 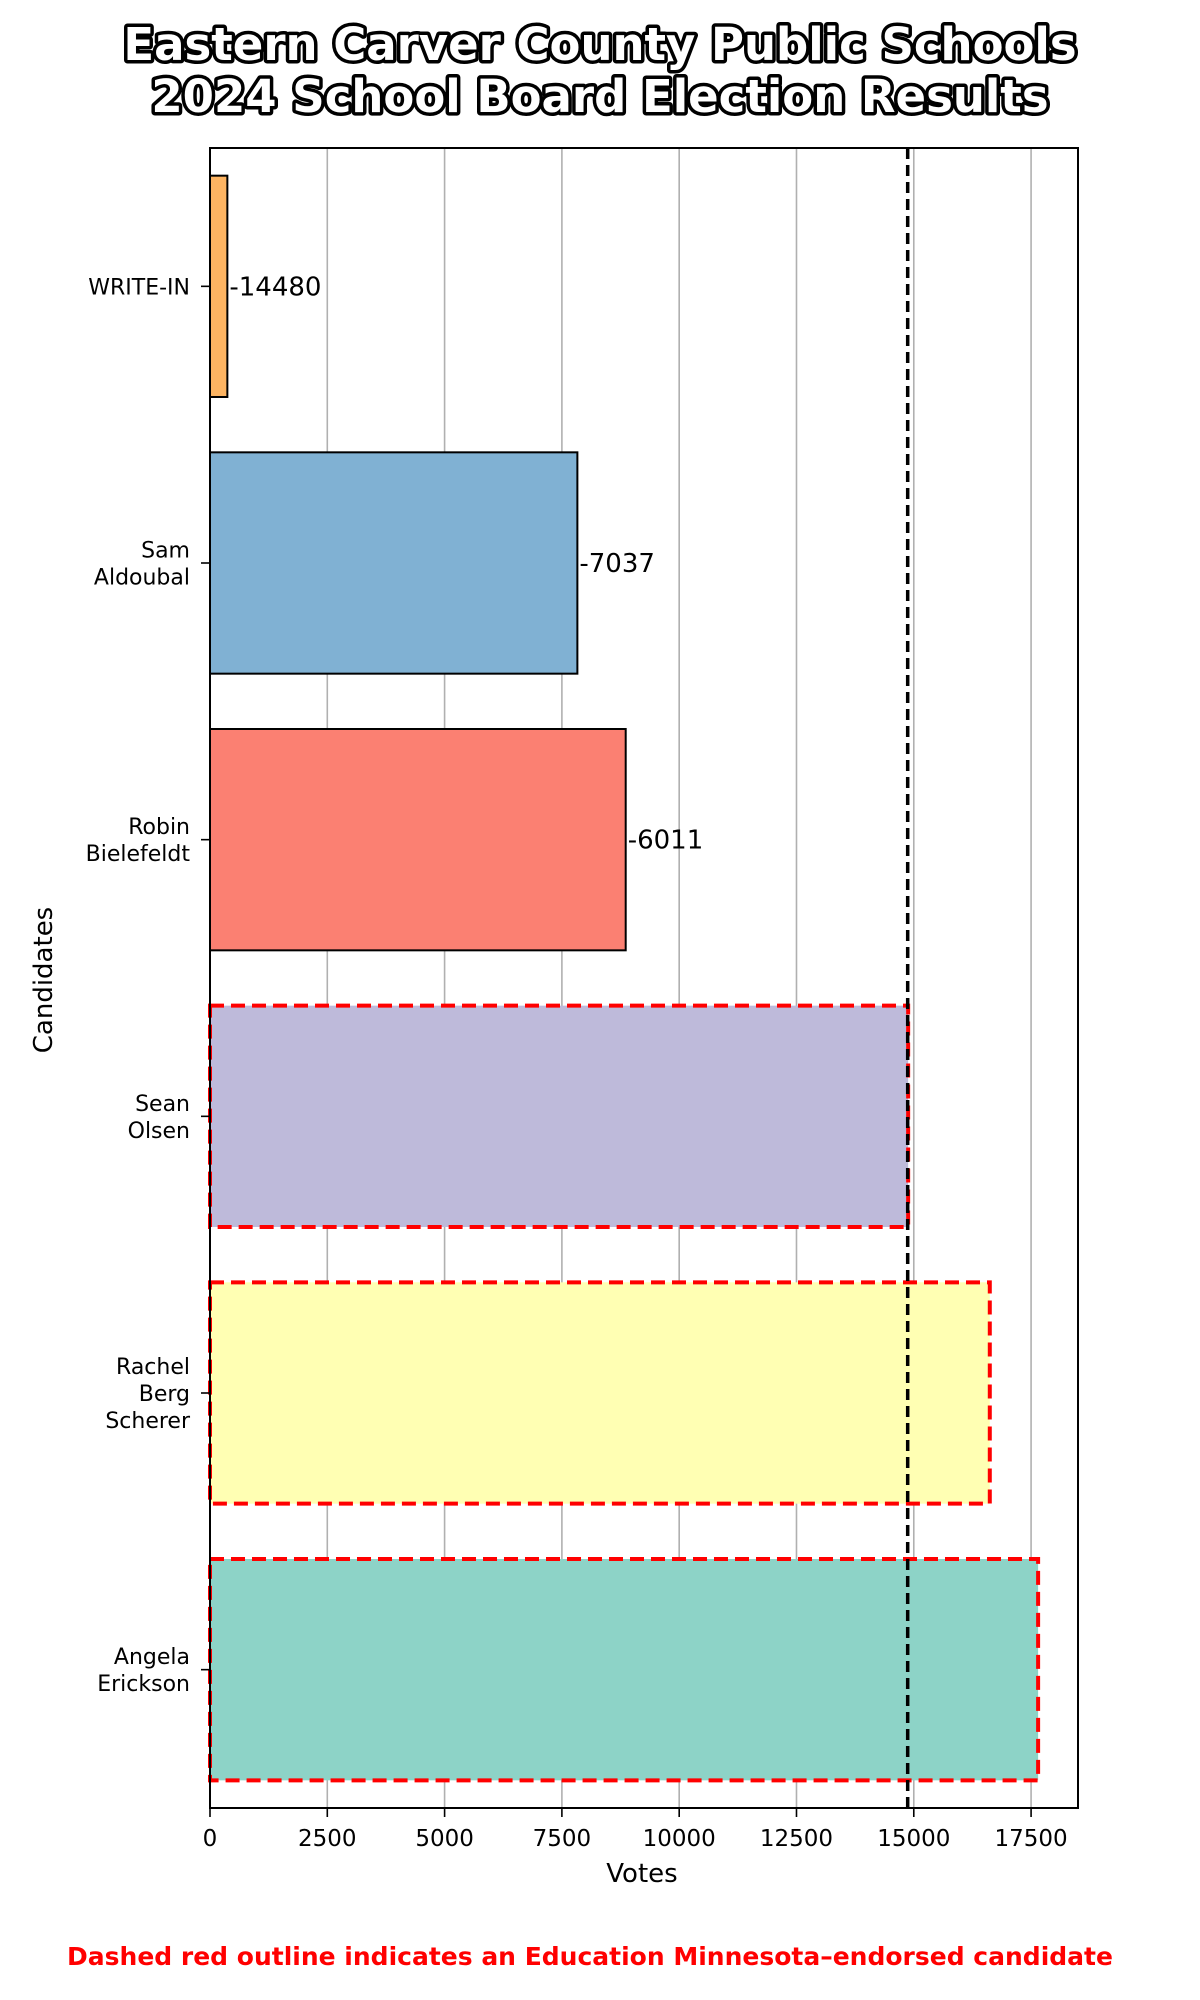 What do you see at coordinates (327, 1839) in the screenshot?
I see `x-tick-label: 2500` at bounding box center [327, 1839].